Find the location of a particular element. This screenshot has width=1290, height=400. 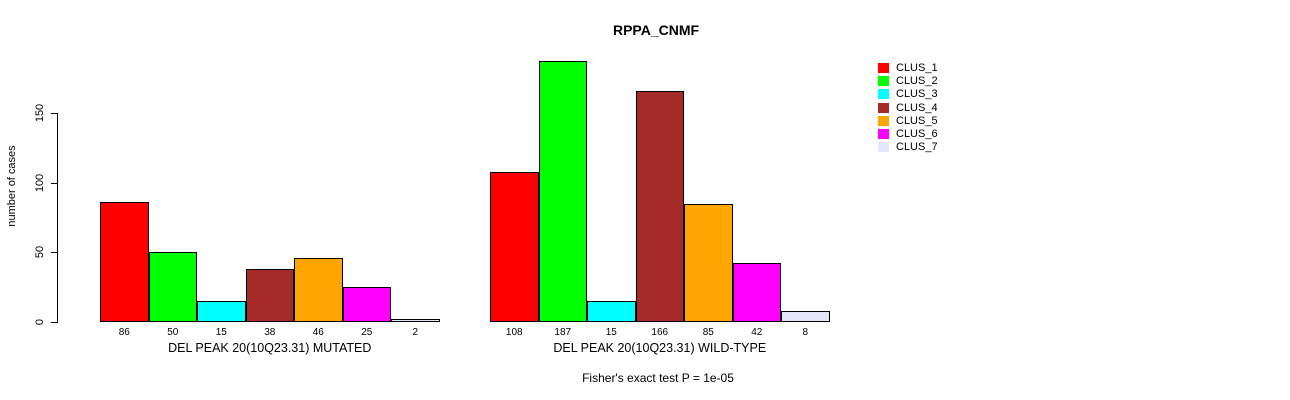

y-tick-label: 0 is located at coordinates (40, 322).